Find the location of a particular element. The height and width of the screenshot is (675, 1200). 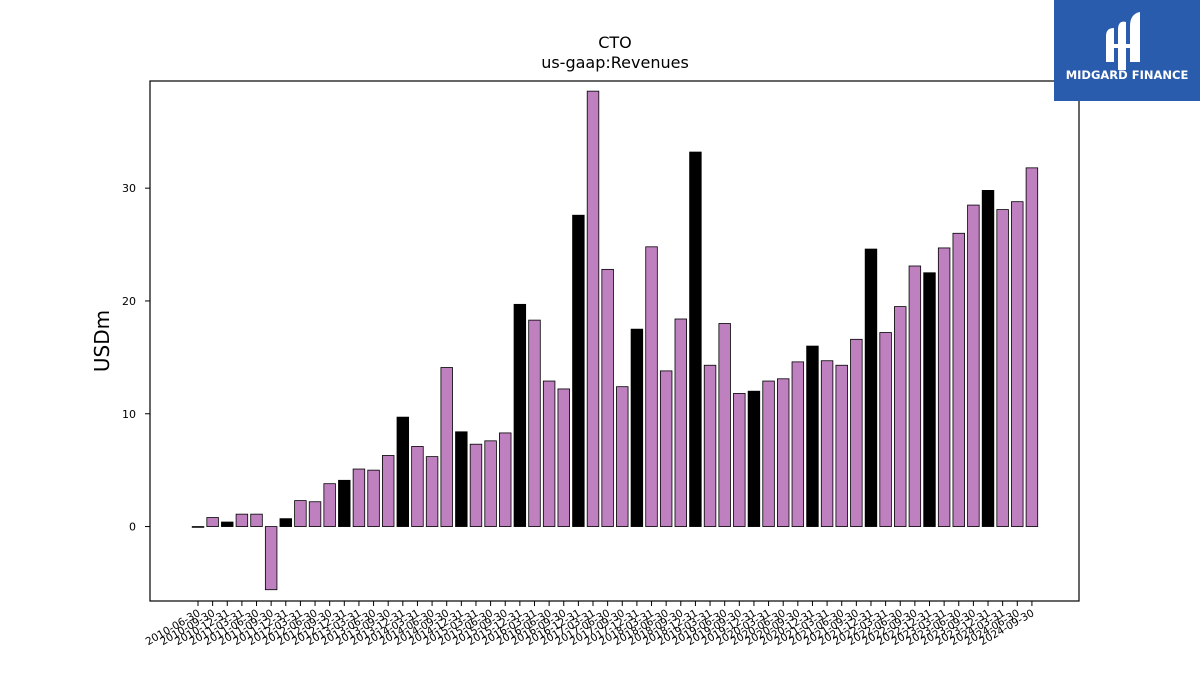

y-tick-label: 30 is located at coordinates (129, 188).